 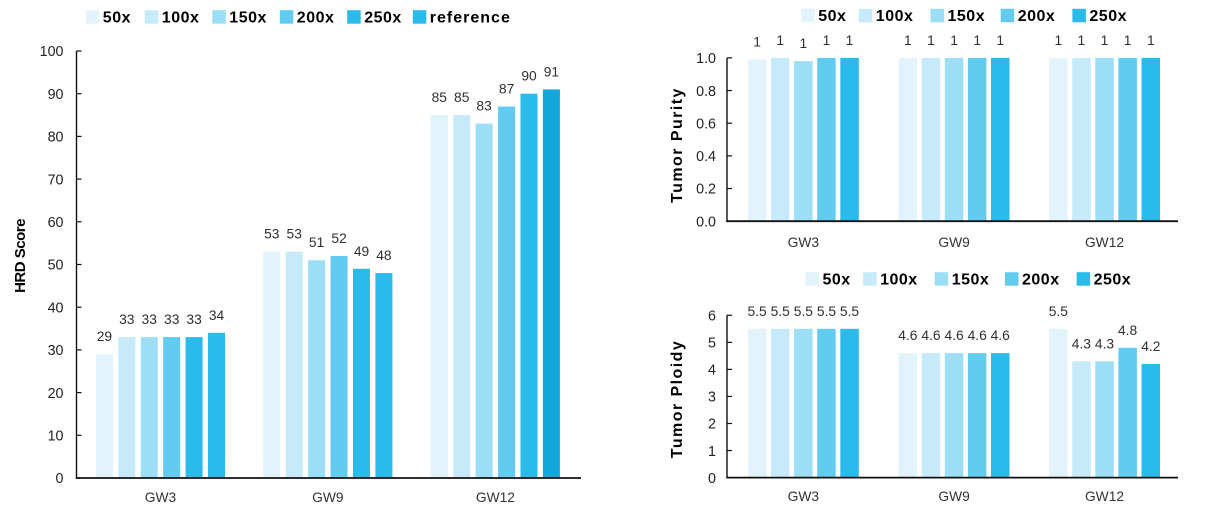 What do you see at coordinates (712, 317) in the screenshot?
I see `svg-text: 6` at bounding box center [712, 317].